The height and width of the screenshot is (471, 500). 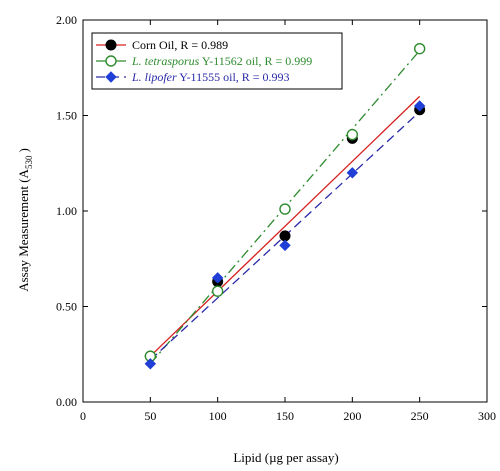 I want to click on x-tick-label: 0, so click(x=83, y=416).